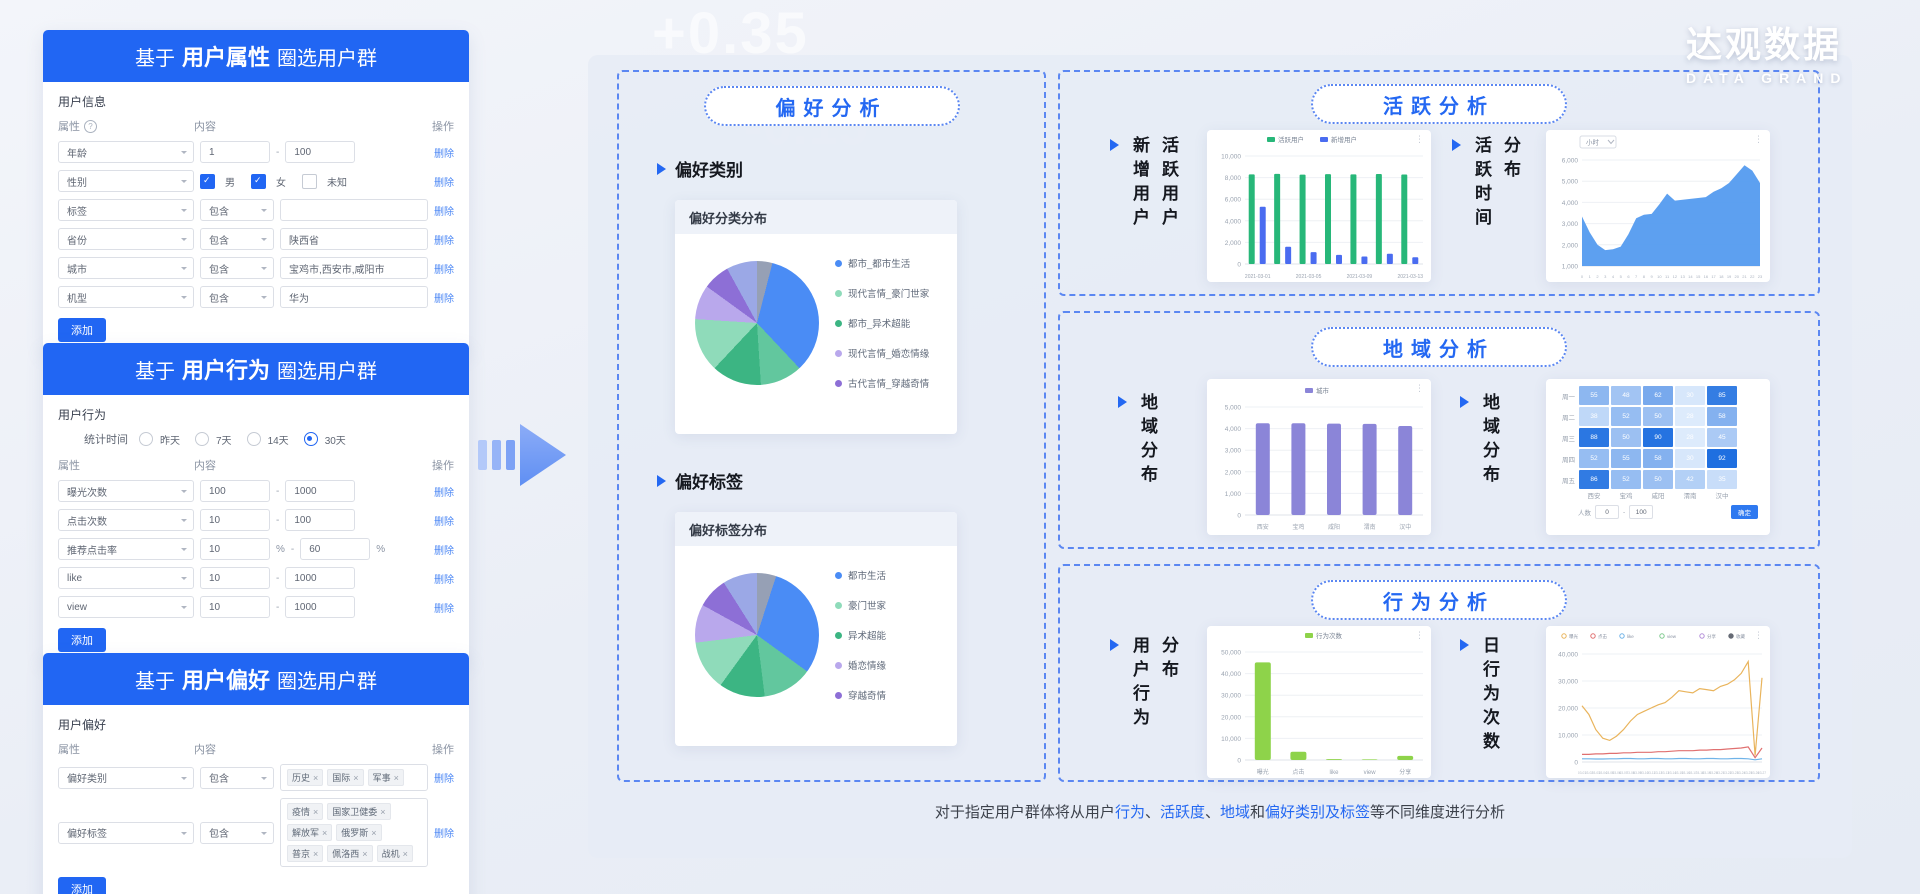 This screenshot has width=1920, height=894. What do you see at coordinates (126, 210) in the screenshot?
I see `attribute-select: 标签` at bounding box center [126, 210].